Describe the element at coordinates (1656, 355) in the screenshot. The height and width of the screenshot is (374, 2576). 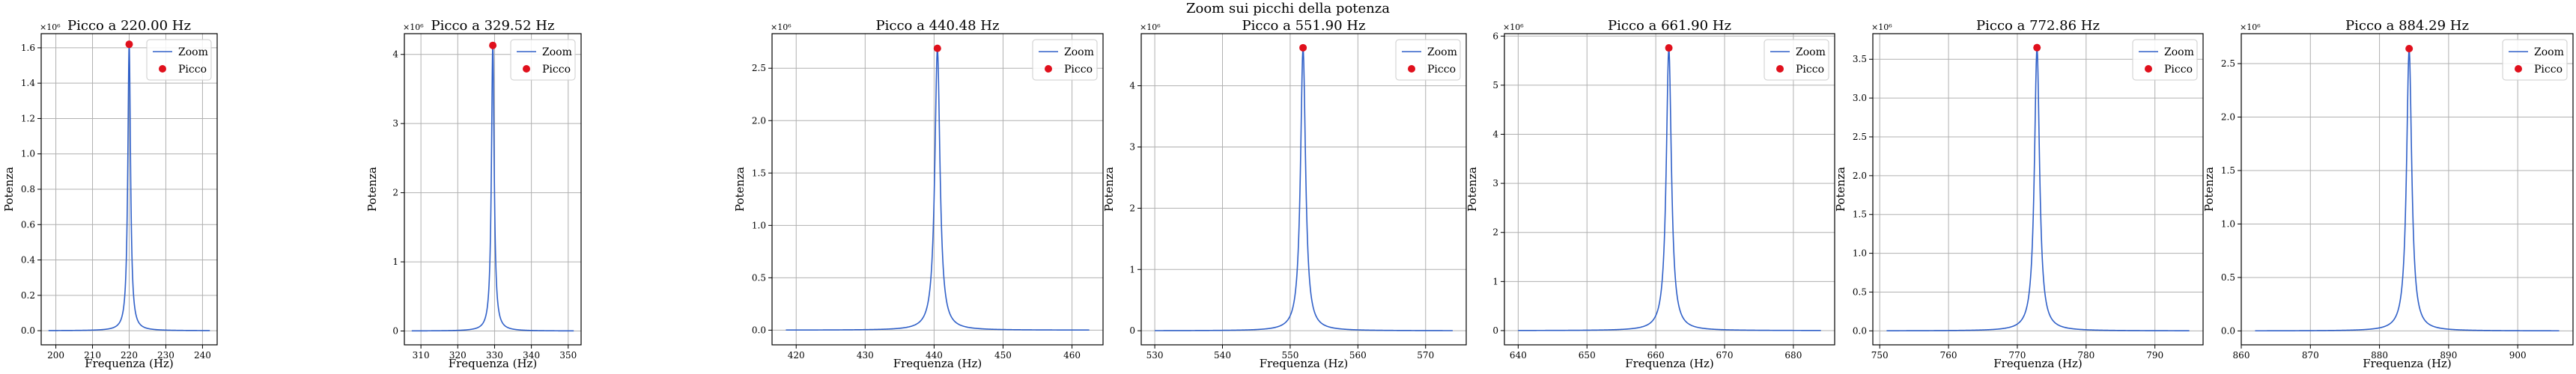
I see `x-tick-label: 660` at that location.